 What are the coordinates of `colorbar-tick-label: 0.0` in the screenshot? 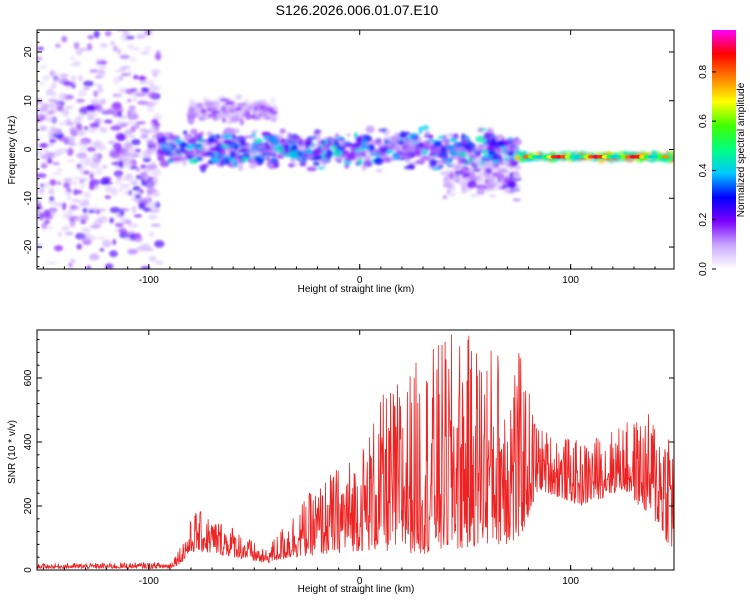 It's located at (703, 269).